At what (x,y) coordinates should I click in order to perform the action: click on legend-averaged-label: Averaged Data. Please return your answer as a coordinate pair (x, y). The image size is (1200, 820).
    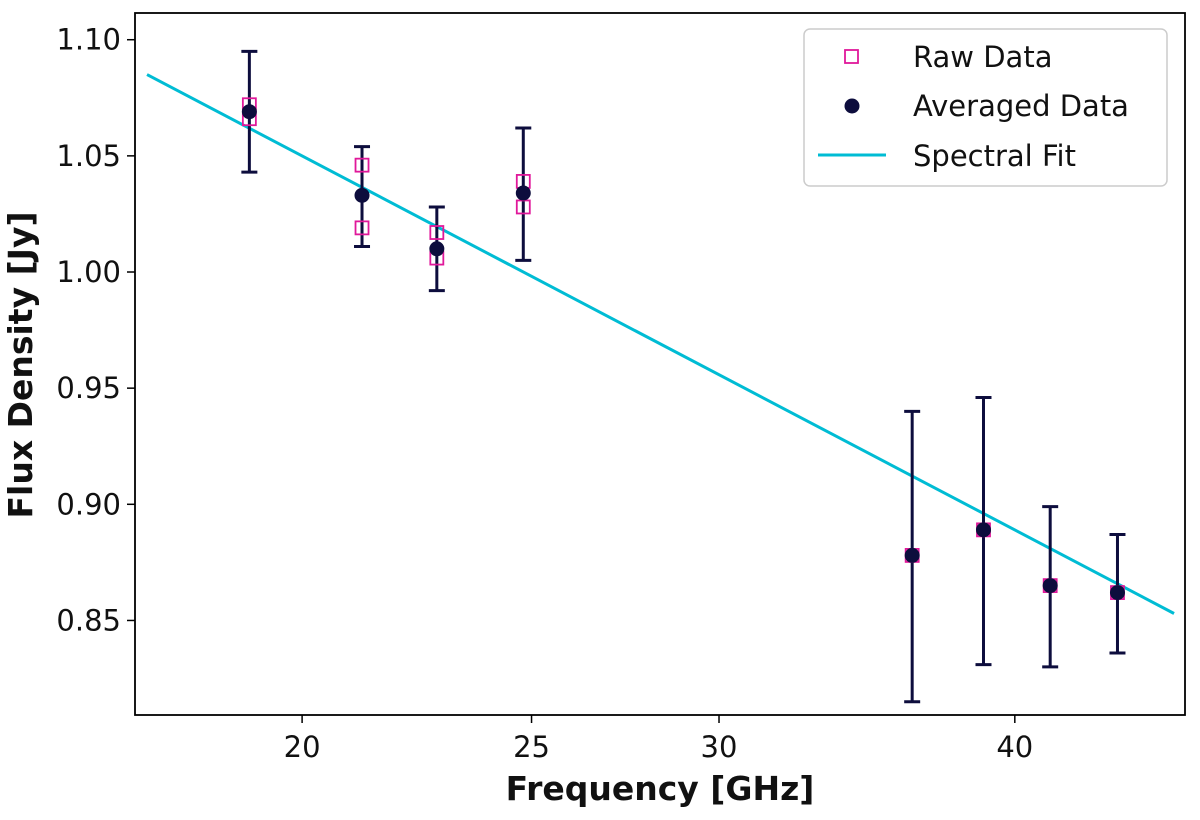
    Looking at the image, I should click on (1021, 106).